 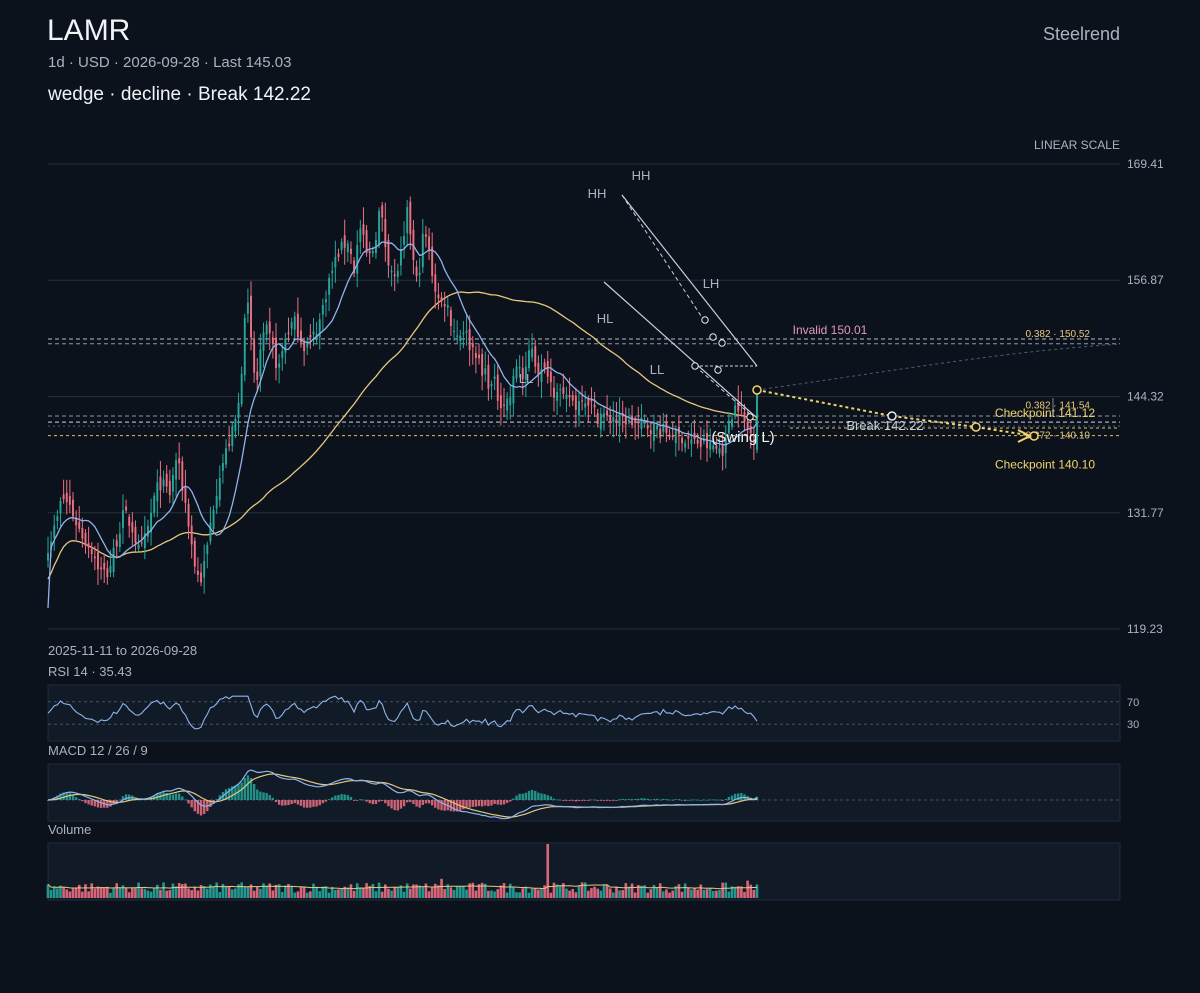 I want to click on projection-path, so click(x=895, y=413).